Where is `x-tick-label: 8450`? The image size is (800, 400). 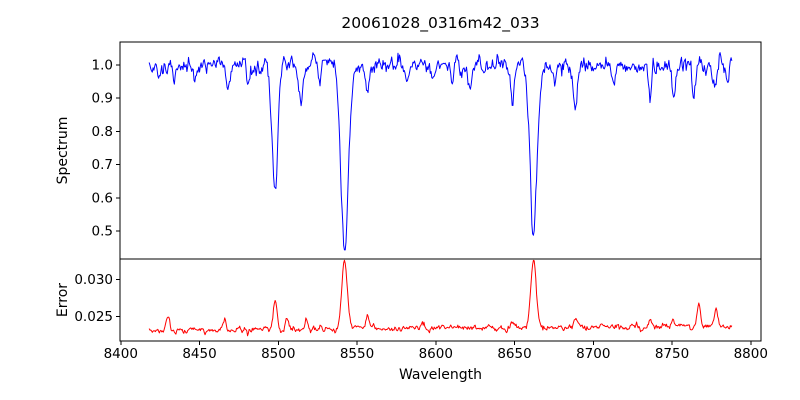
x-tick-label: 8450 is located at coordinates (199, 354).